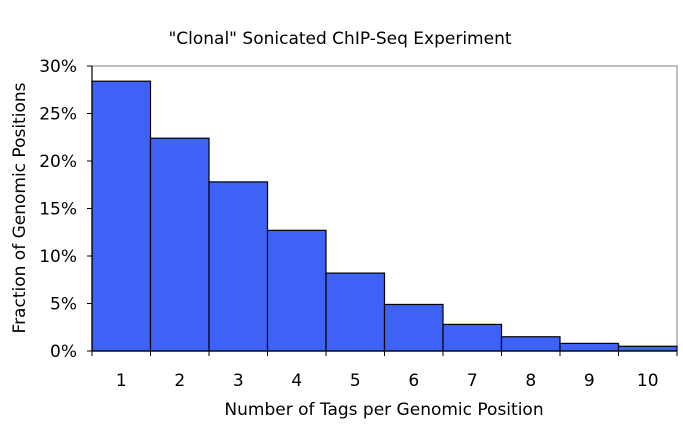 The width and height of the screenshot is (683, 430). Describe the element at coordinates (383, 410) in the screenshot. I see `x-axis-label: Number of Tags per Genomic Position` at that location.